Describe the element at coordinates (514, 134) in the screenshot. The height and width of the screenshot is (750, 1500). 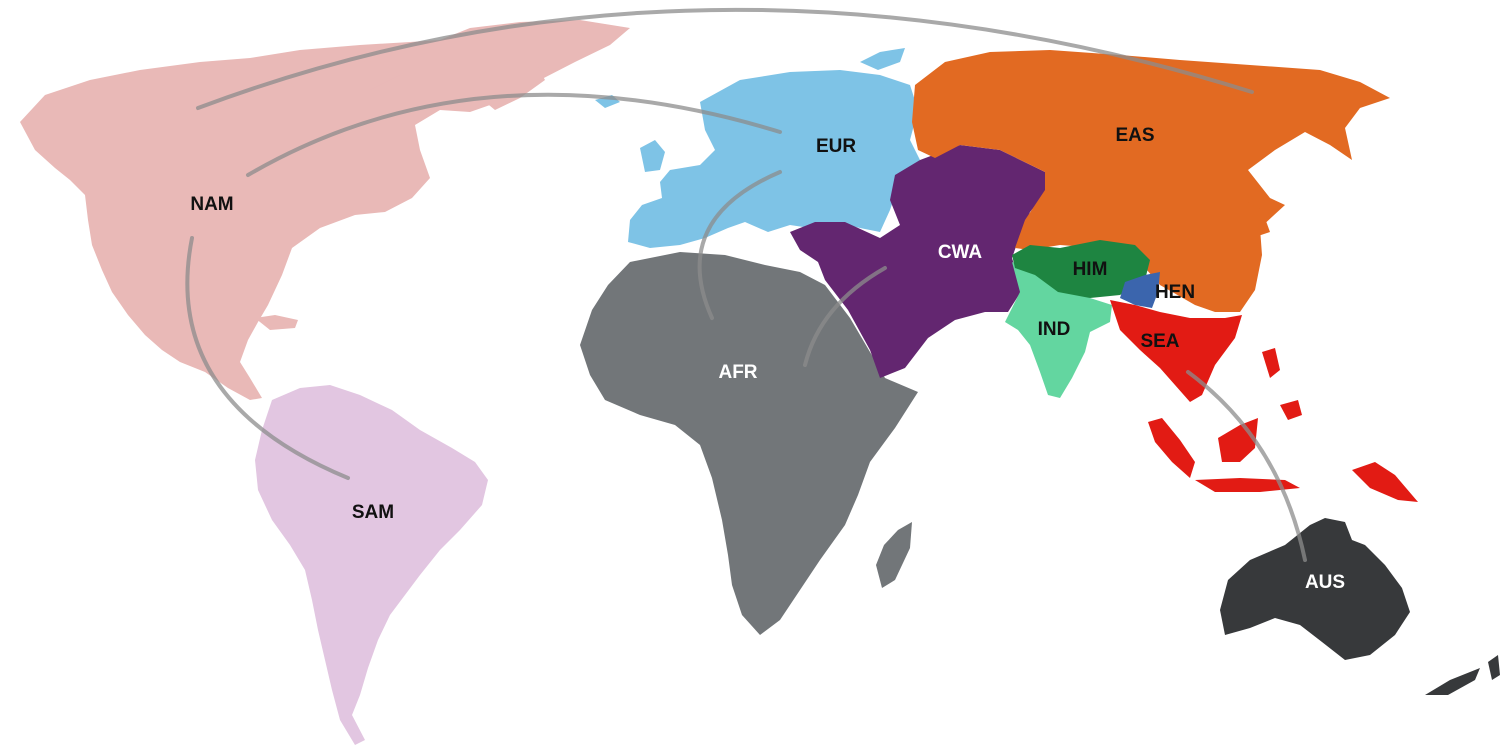
I see `connector-nam-eur` at that location.